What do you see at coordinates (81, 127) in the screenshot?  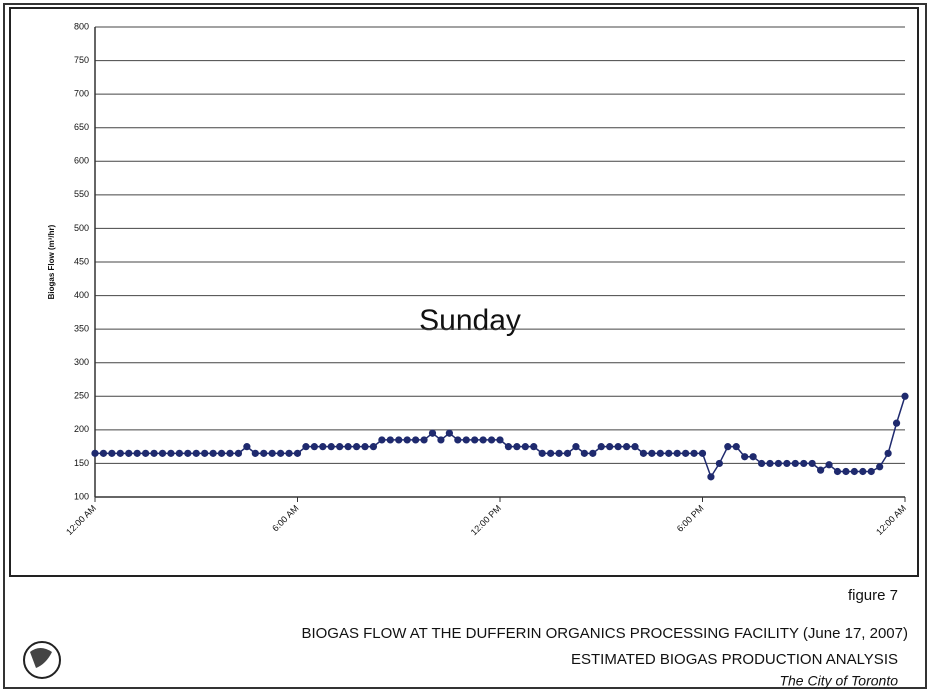 I see `y-tick-label: 650` at bounding box center [81, 127].